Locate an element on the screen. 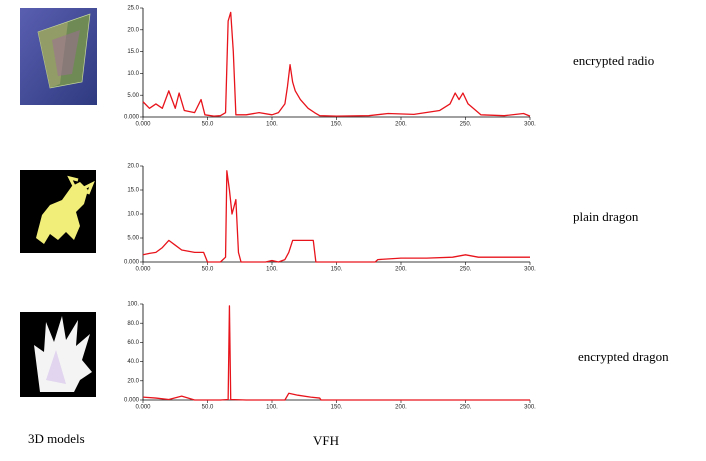 This screenshot has height=461, width=706. model-image-encrypted-dragon is located at coordinates (58, 354).